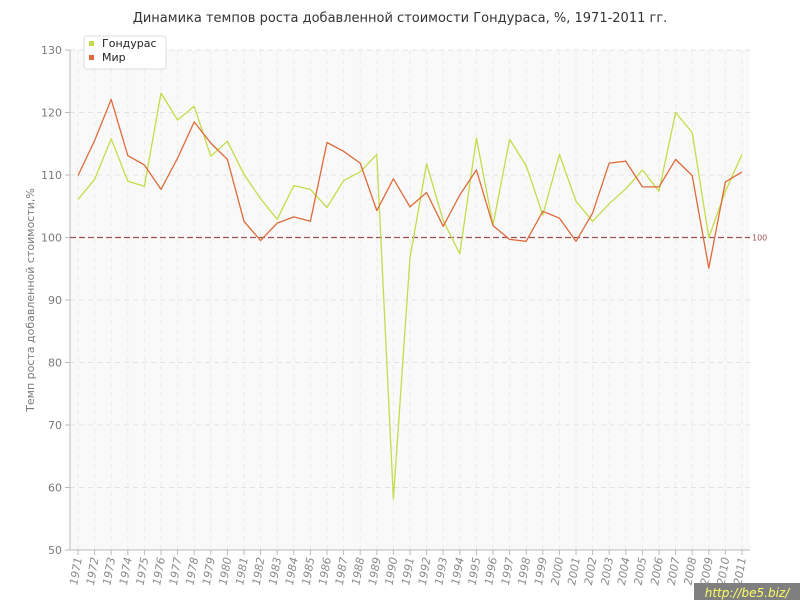 This screenshot has height=600, width=800. I want to click on x-tick-label: 1992, so click(425, 571).